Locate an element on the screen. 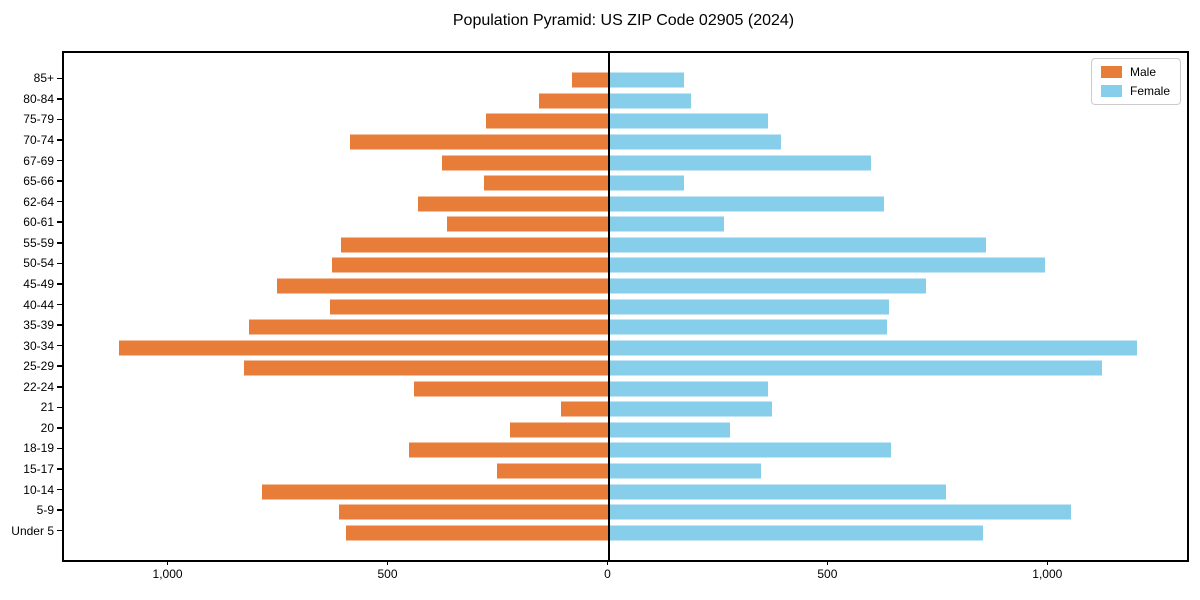  y-axis-label-5-9: 5-9 is located at coordinates (45, 510).